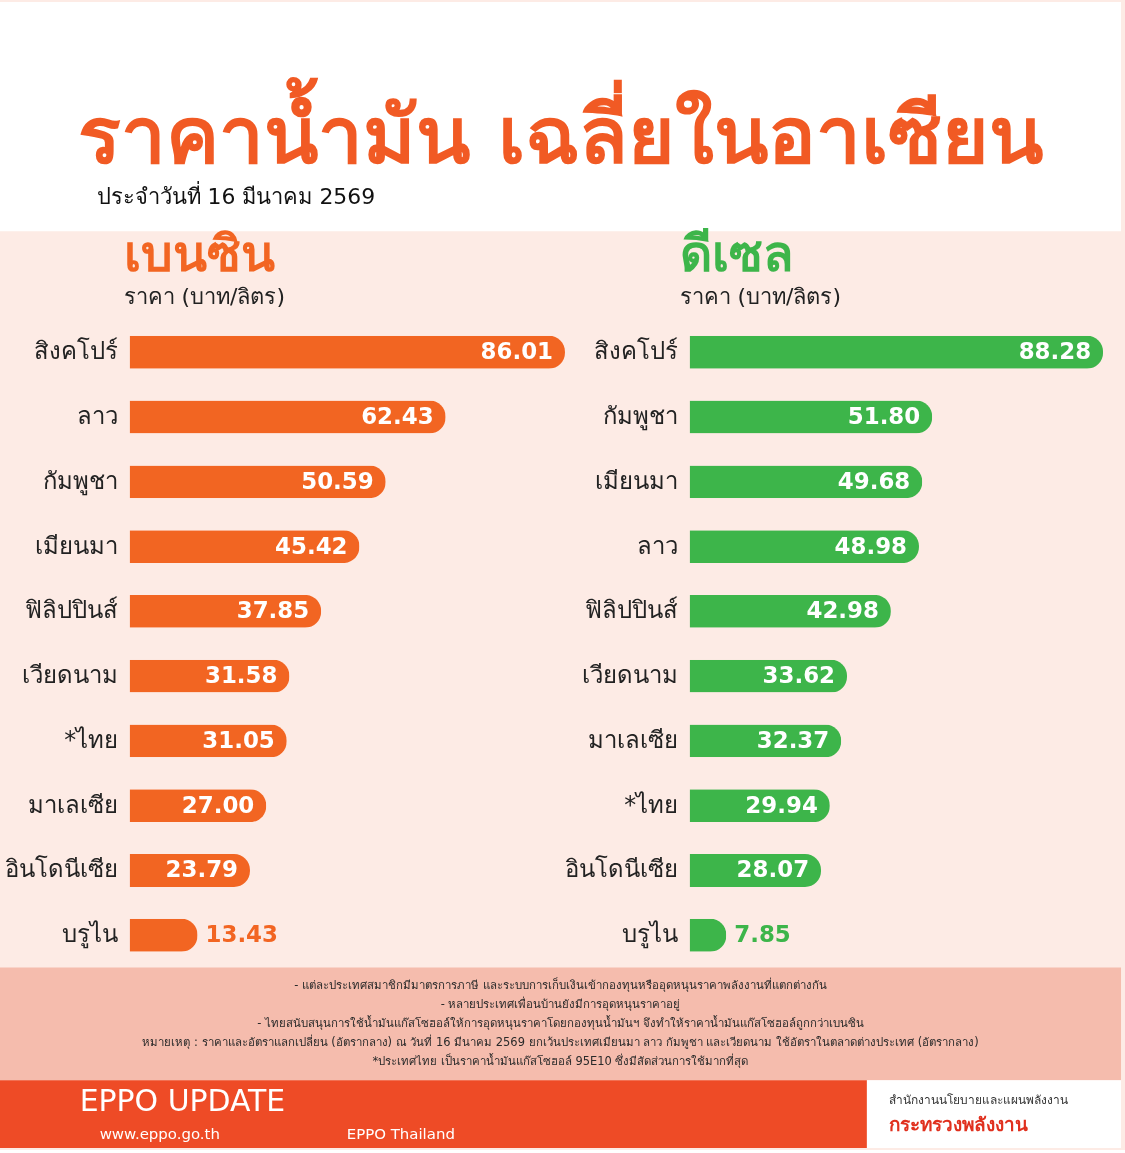  Describe the element at coordinates (337, 480) in the screenshot. I see `data-label: 50.59` at that location.